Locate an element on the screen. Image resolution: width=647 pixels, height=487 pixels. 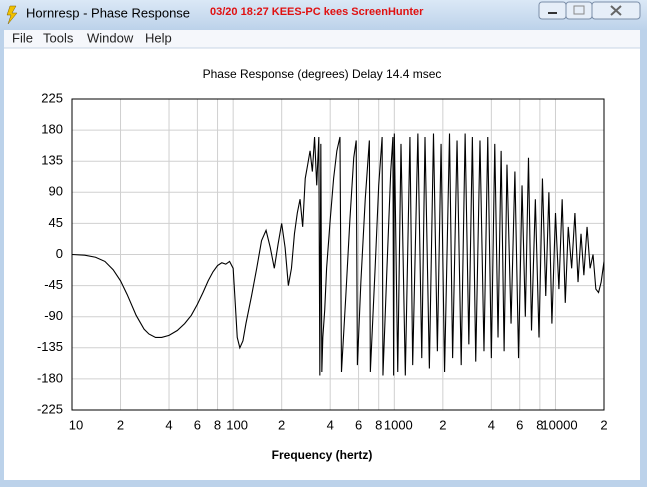
y-tick-label: -45 is located at coordinates (53, 284).